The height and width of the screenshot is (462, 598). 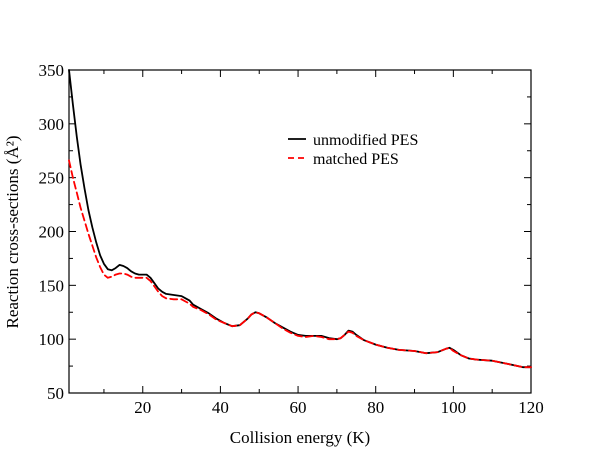 I want to click on x-tick-label: 60, so click(x=298, y=407).